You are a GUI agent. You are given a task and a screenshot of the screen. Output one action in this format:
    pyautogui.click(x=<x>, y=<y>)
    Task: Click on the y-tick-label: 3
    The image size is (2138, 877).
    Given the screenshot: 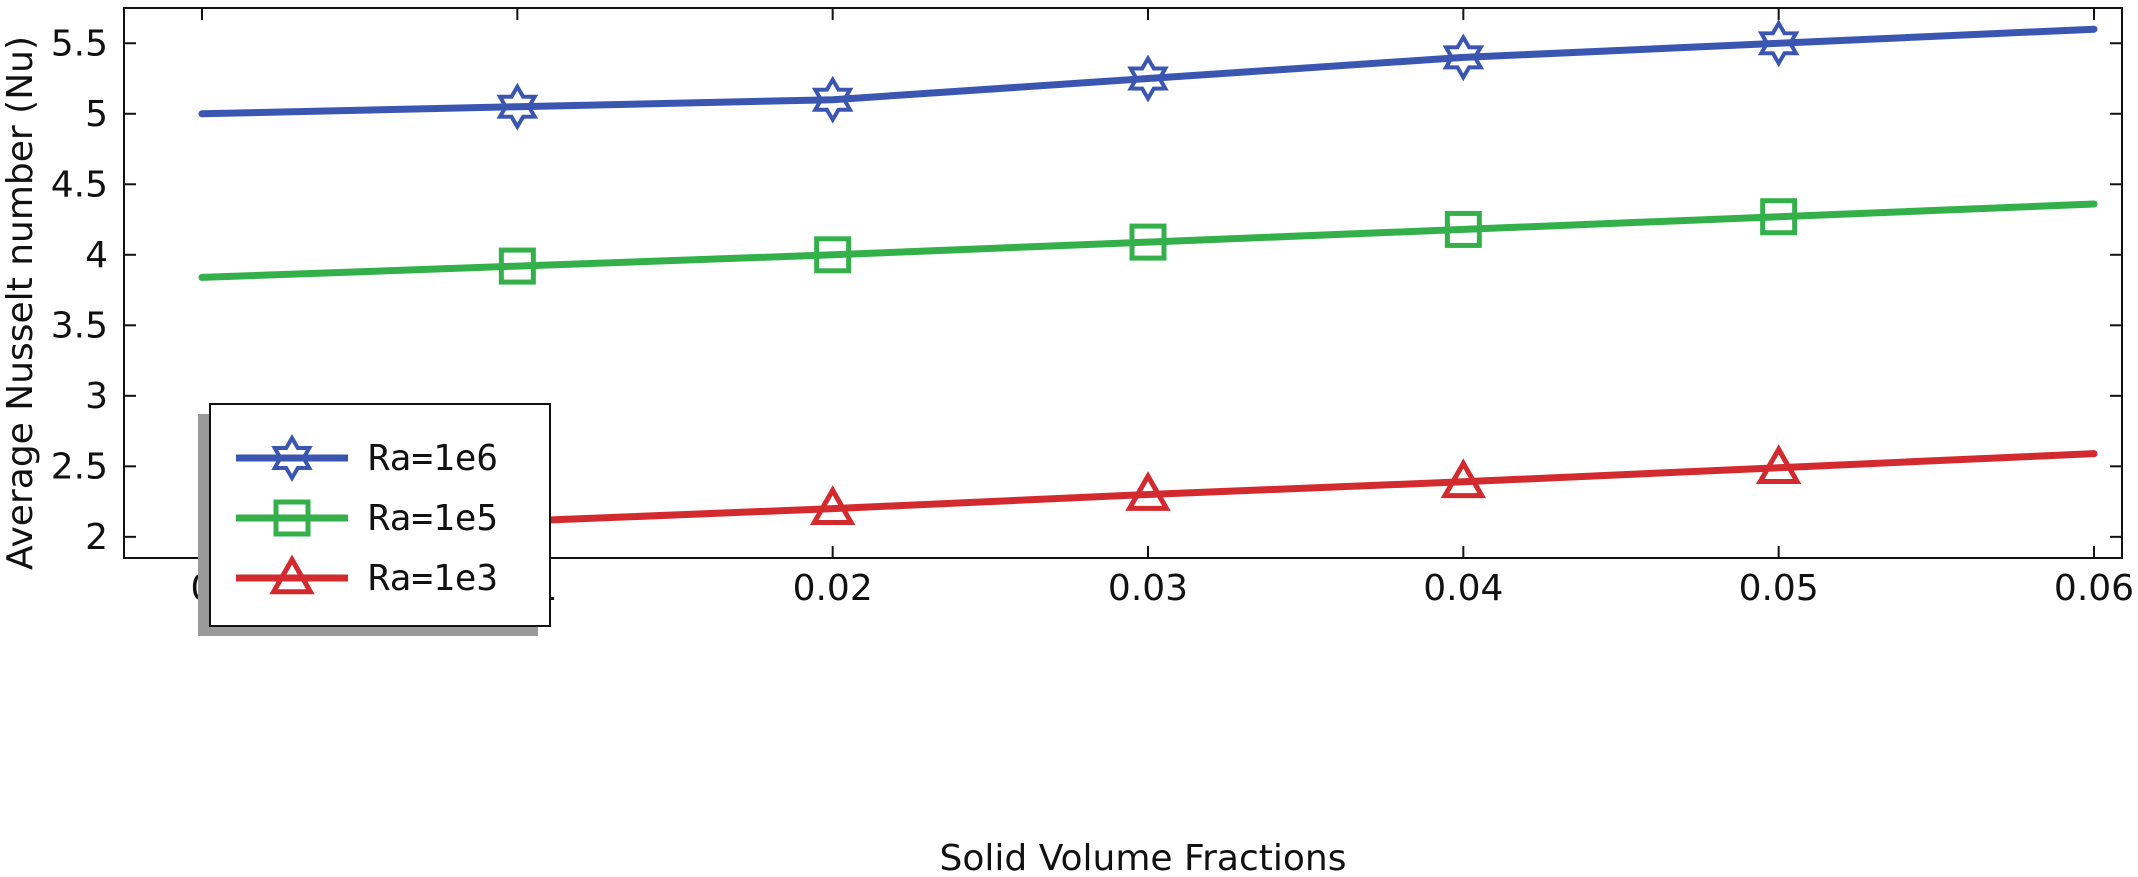 What is the action you would take?
    pyautogui.click(x=96, y=396)
    